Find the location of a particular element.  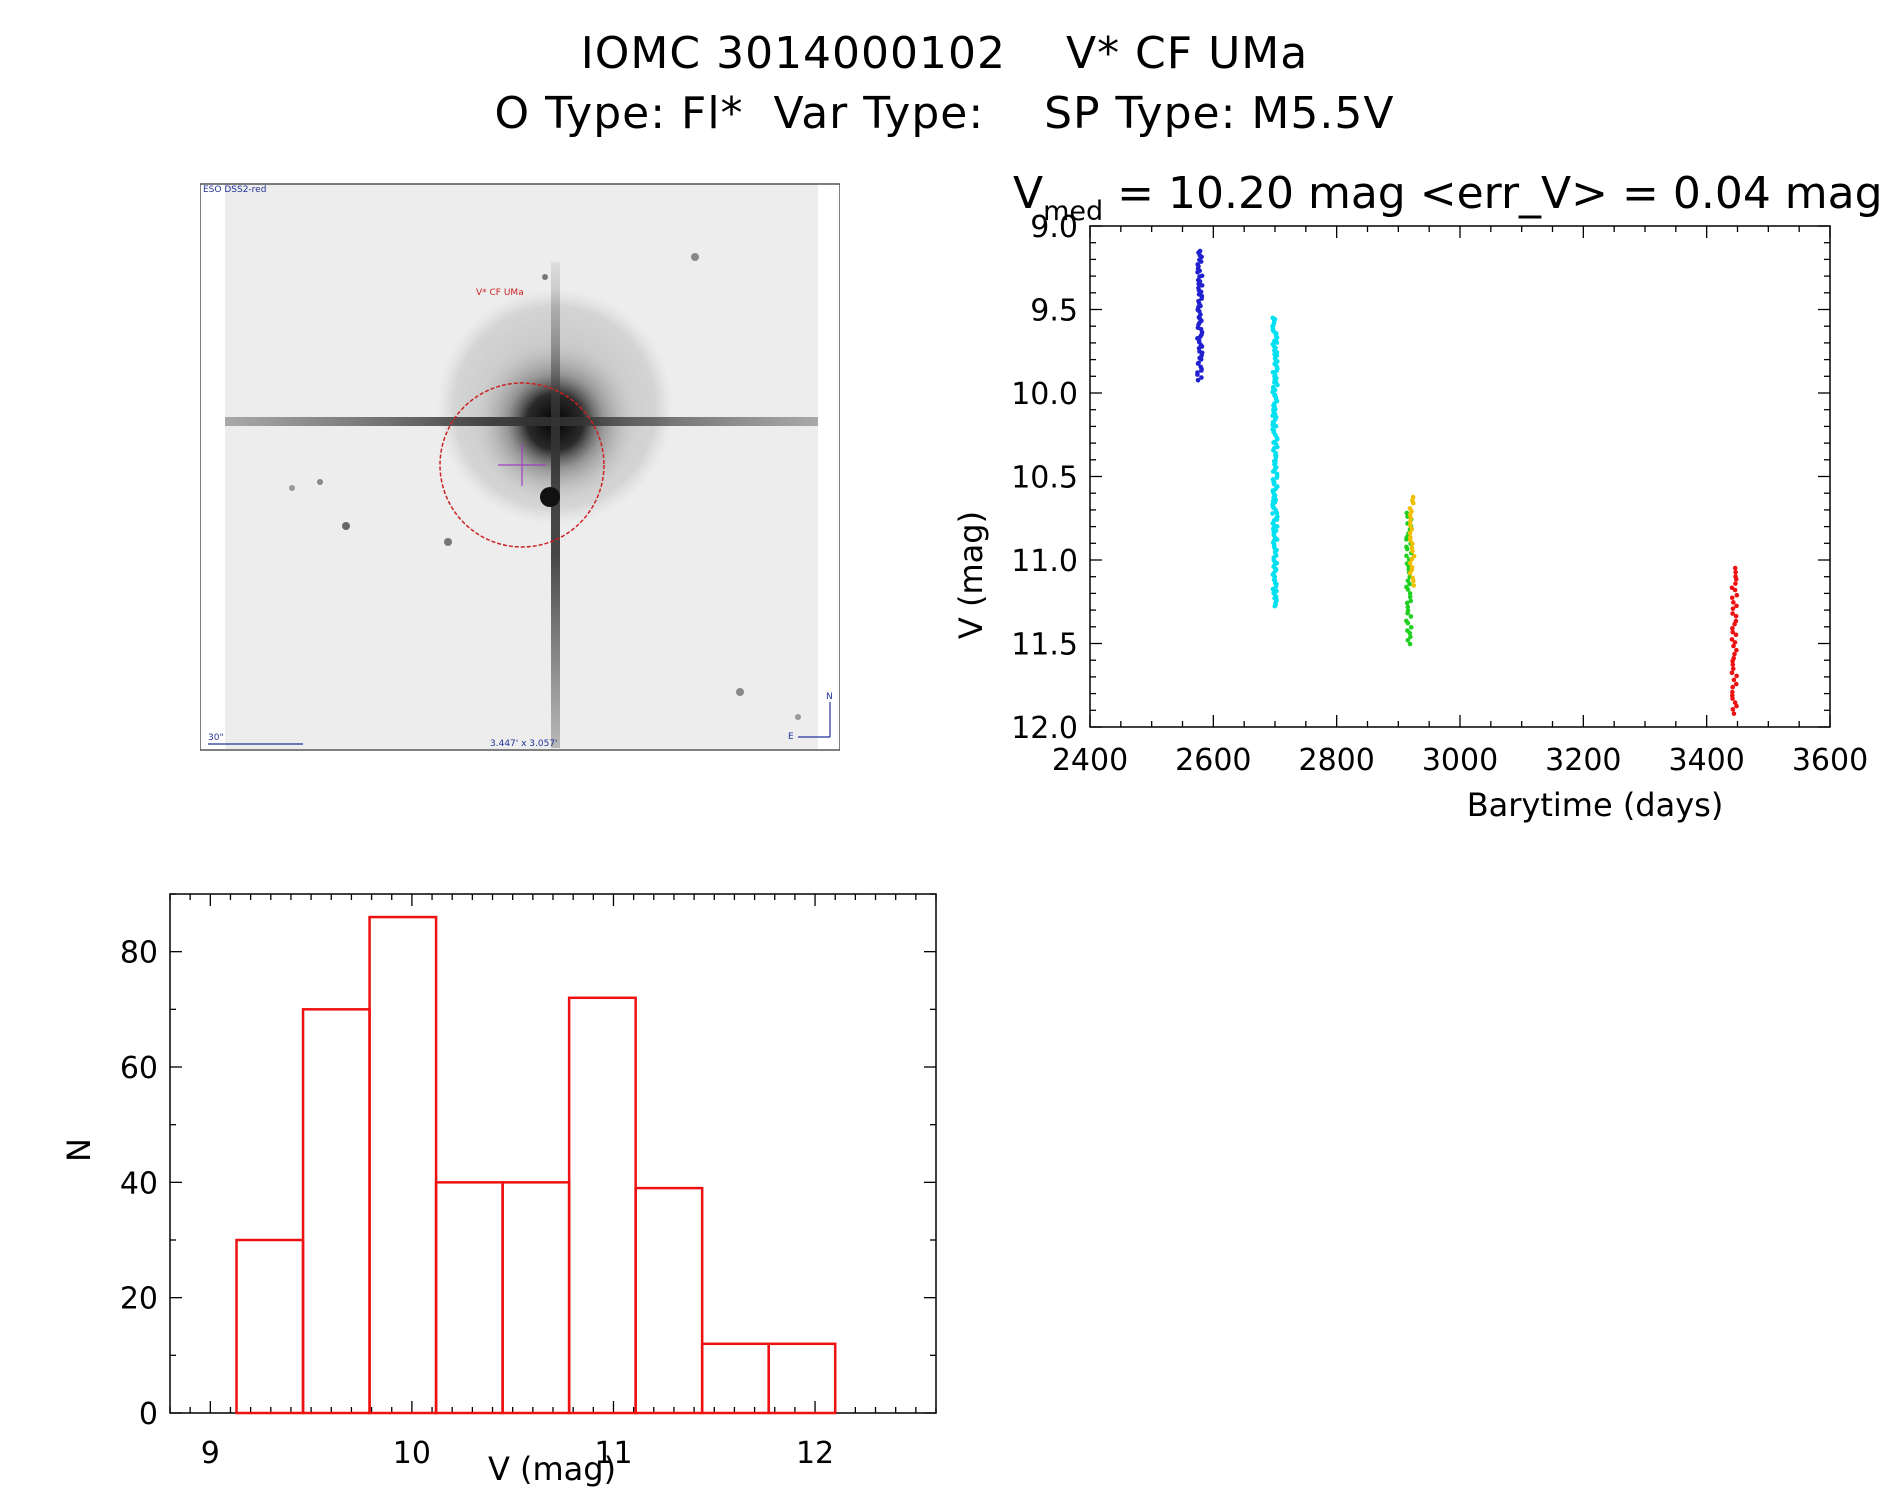

x-tick-label: 2800 is located at coordinates (1336, 760).